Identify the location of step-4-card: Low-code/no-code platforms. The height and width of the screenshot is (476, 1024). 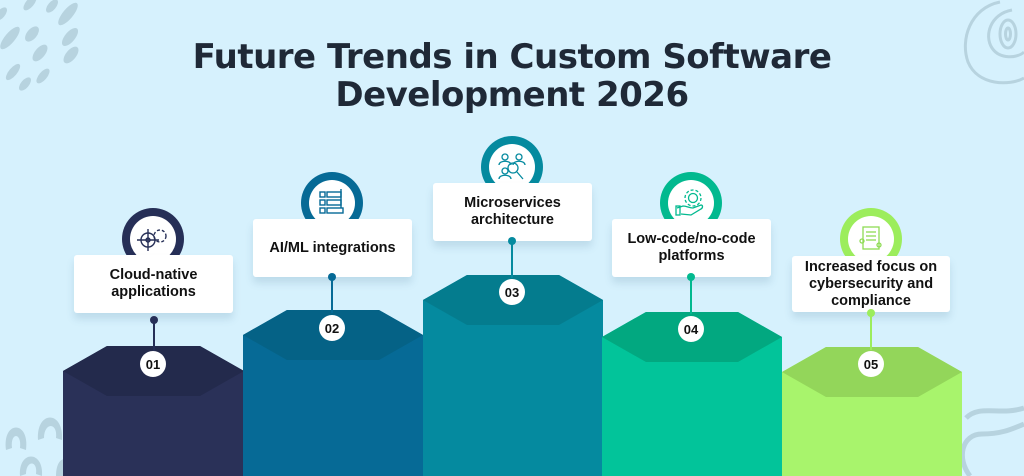
(691, 248).